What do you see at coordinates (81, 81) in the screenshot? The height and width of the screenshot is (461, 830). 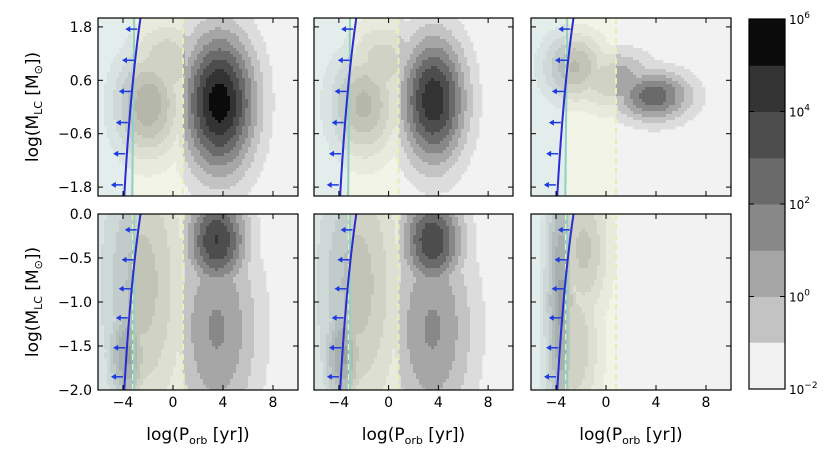 I see `y-tick-label: 0.6` at bounding box center [81, 81].